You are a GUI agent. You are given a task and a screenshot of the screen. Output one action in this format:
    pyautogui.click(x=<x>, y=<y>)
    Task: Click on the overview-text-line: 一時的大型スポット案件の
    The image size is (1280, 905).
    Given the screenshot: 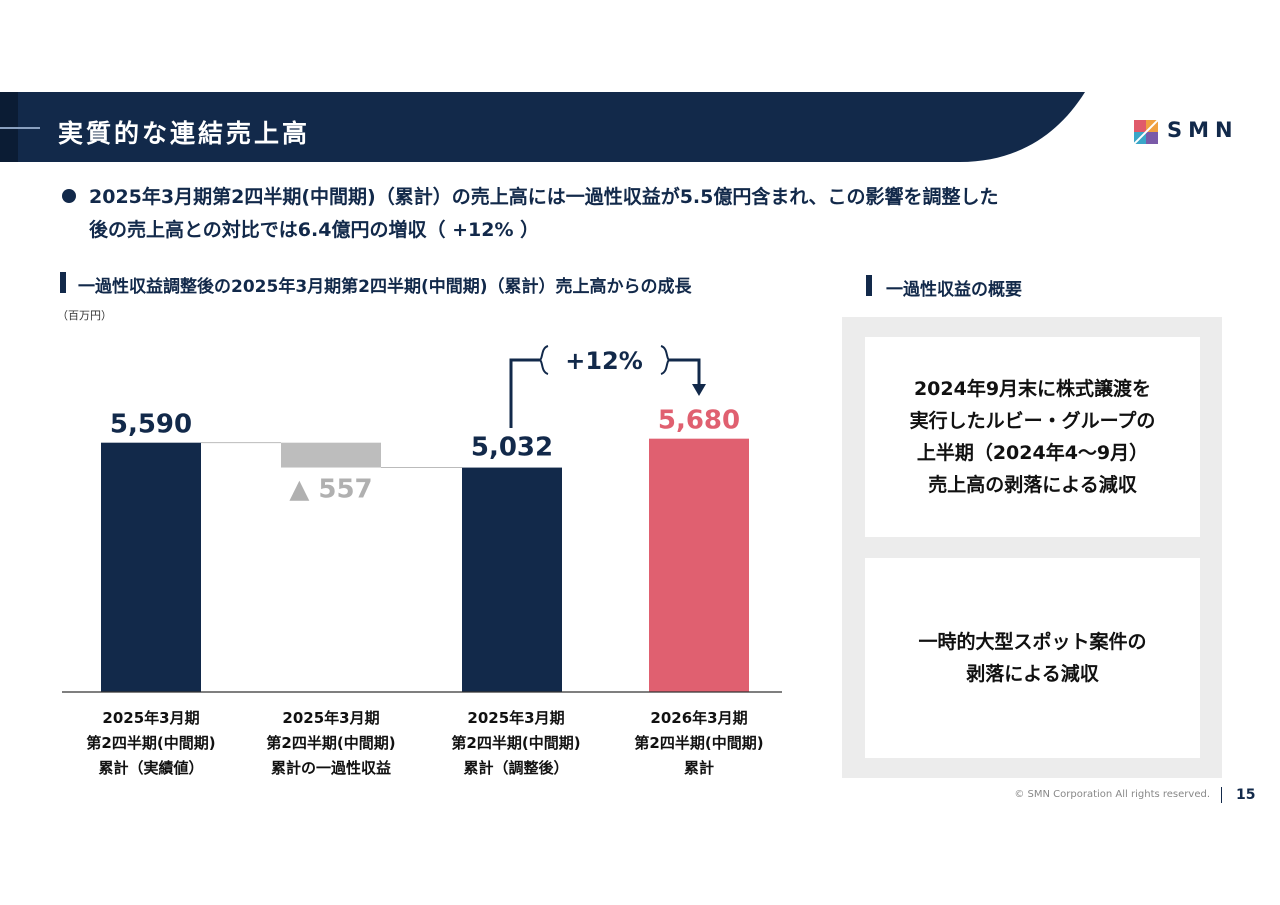 What is the action you would take?
    pyautogui.click(x=1032, y=642)
    